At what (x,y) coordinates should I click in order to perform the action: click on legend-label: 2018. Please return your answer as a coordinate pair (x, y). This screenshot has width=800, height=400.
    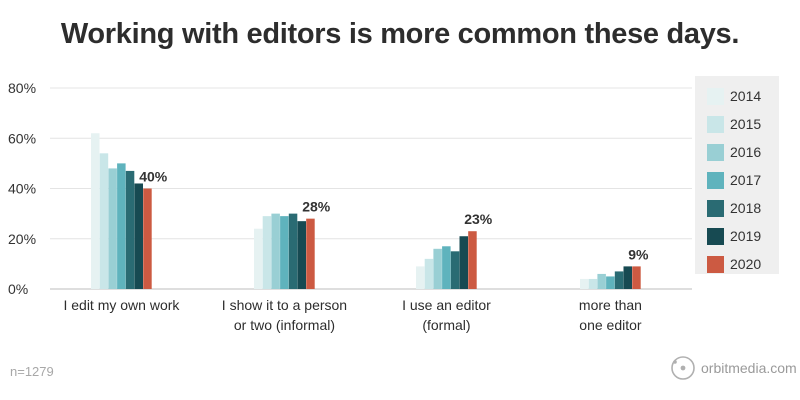
    Looking at the image, I should click on (746, 208).